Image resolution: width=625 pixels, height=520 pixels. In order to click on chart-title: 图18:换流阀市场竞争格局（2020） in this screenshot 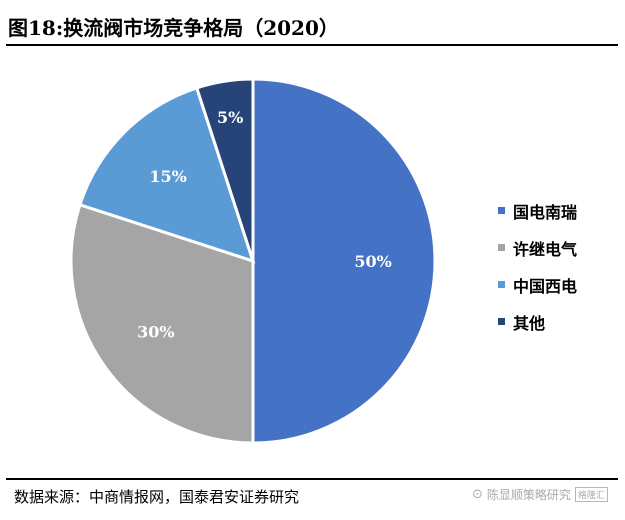, I will do `click(173, 28)`.